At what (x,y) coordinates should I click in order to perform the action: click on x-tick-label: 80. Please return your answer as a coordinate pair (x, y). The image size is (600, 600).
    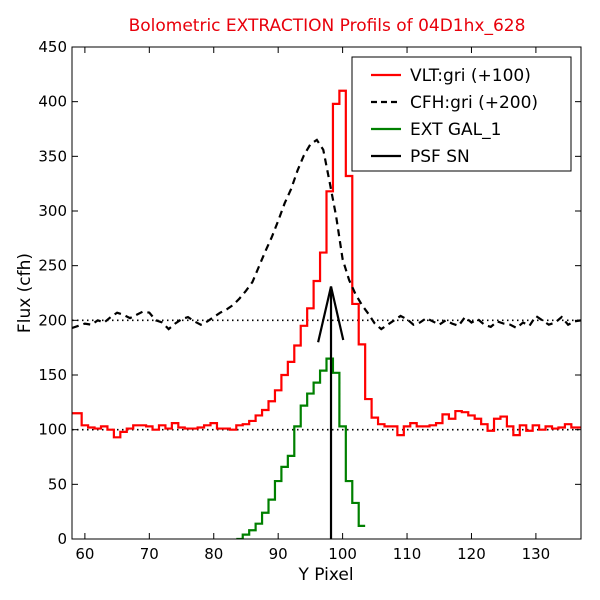
    Looking at the image, I should click on (213, 554).